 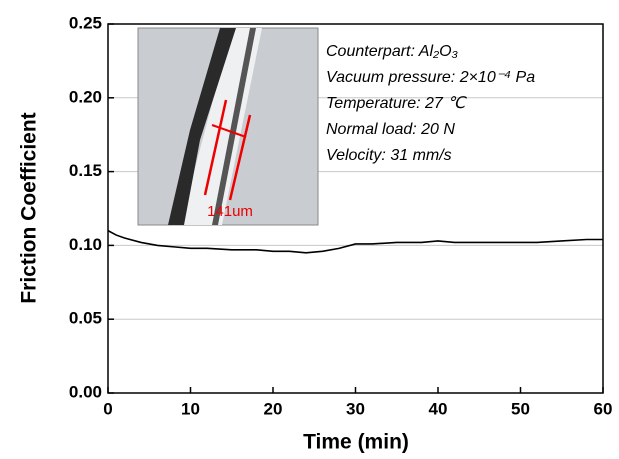 What do you see at coordinates (603, 408) in the screenshot?
I see `x-tick-label: 60` at bounding box center [603, 408].